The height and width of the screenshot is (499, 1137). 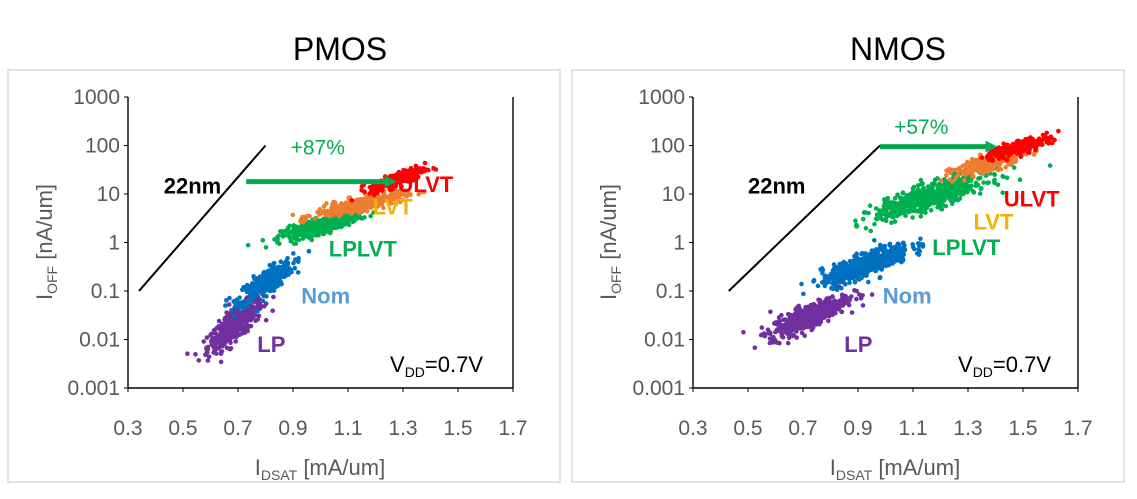 I want to click on y-tick-label: 10, so click(x=108, y=194).